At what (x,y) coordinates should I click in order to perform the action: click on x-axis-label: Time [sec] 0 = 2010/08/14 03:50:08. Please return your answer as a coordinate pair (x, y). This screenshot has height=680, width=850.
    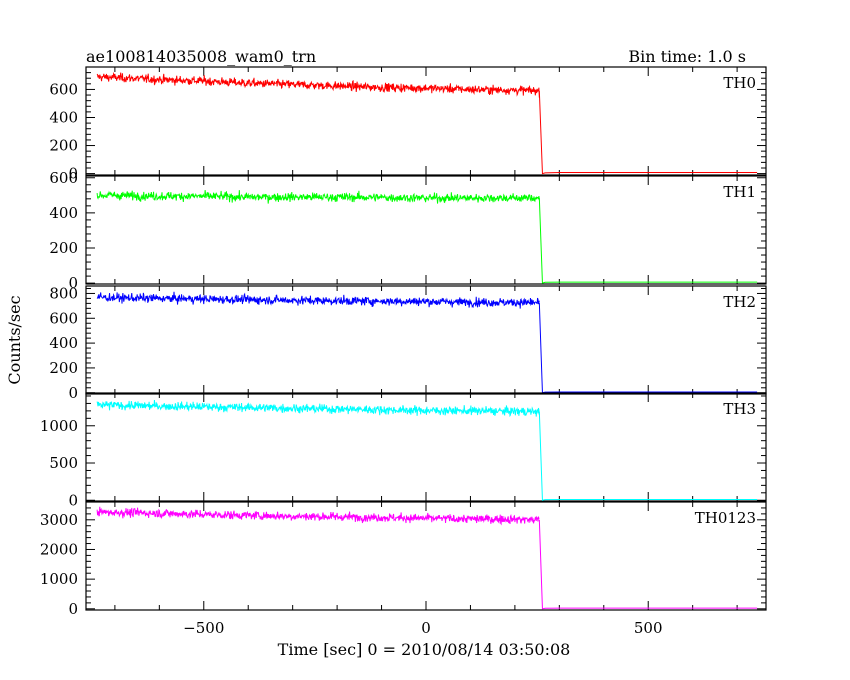
    Looking at the image, I should click on (424, 649).